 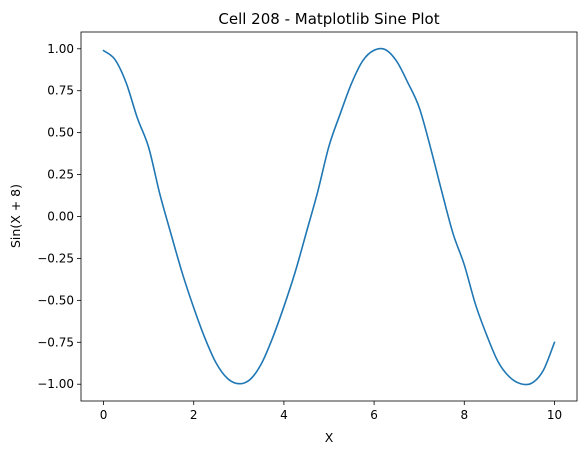 What do you see at coordinates (60, 49) in the screenshot?
I see `y-tick-label: 1.00` at bounding box center [60, 49].